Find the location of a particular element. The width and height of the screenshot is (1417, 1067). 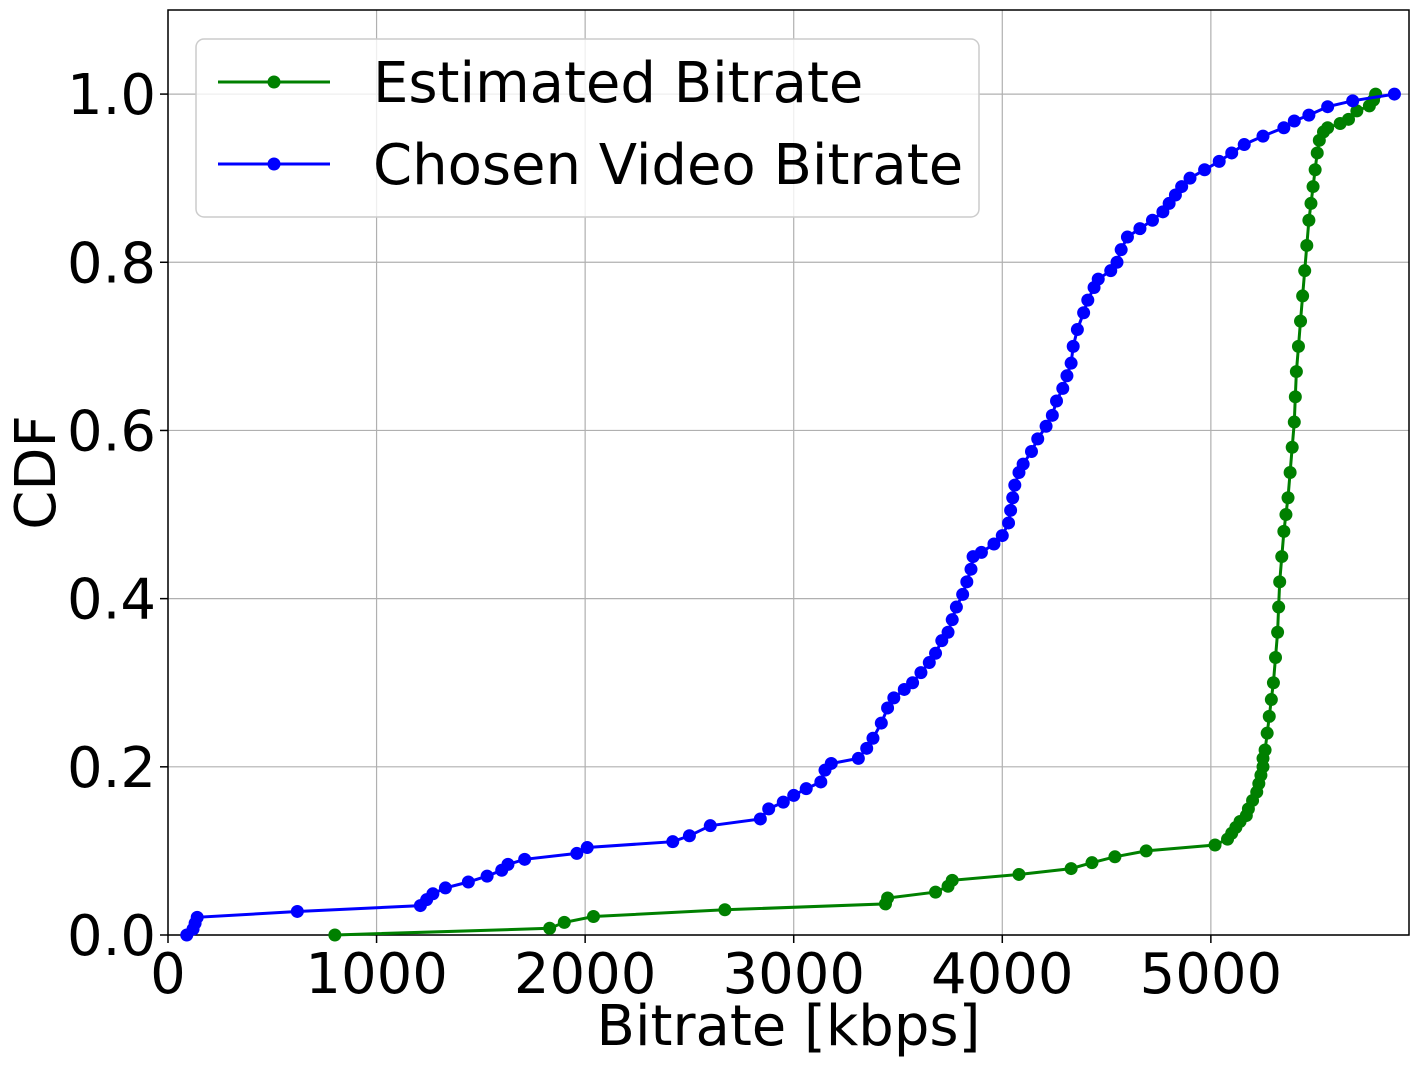

y-tick-label: 0.6 is located at coordinates (111, 431).